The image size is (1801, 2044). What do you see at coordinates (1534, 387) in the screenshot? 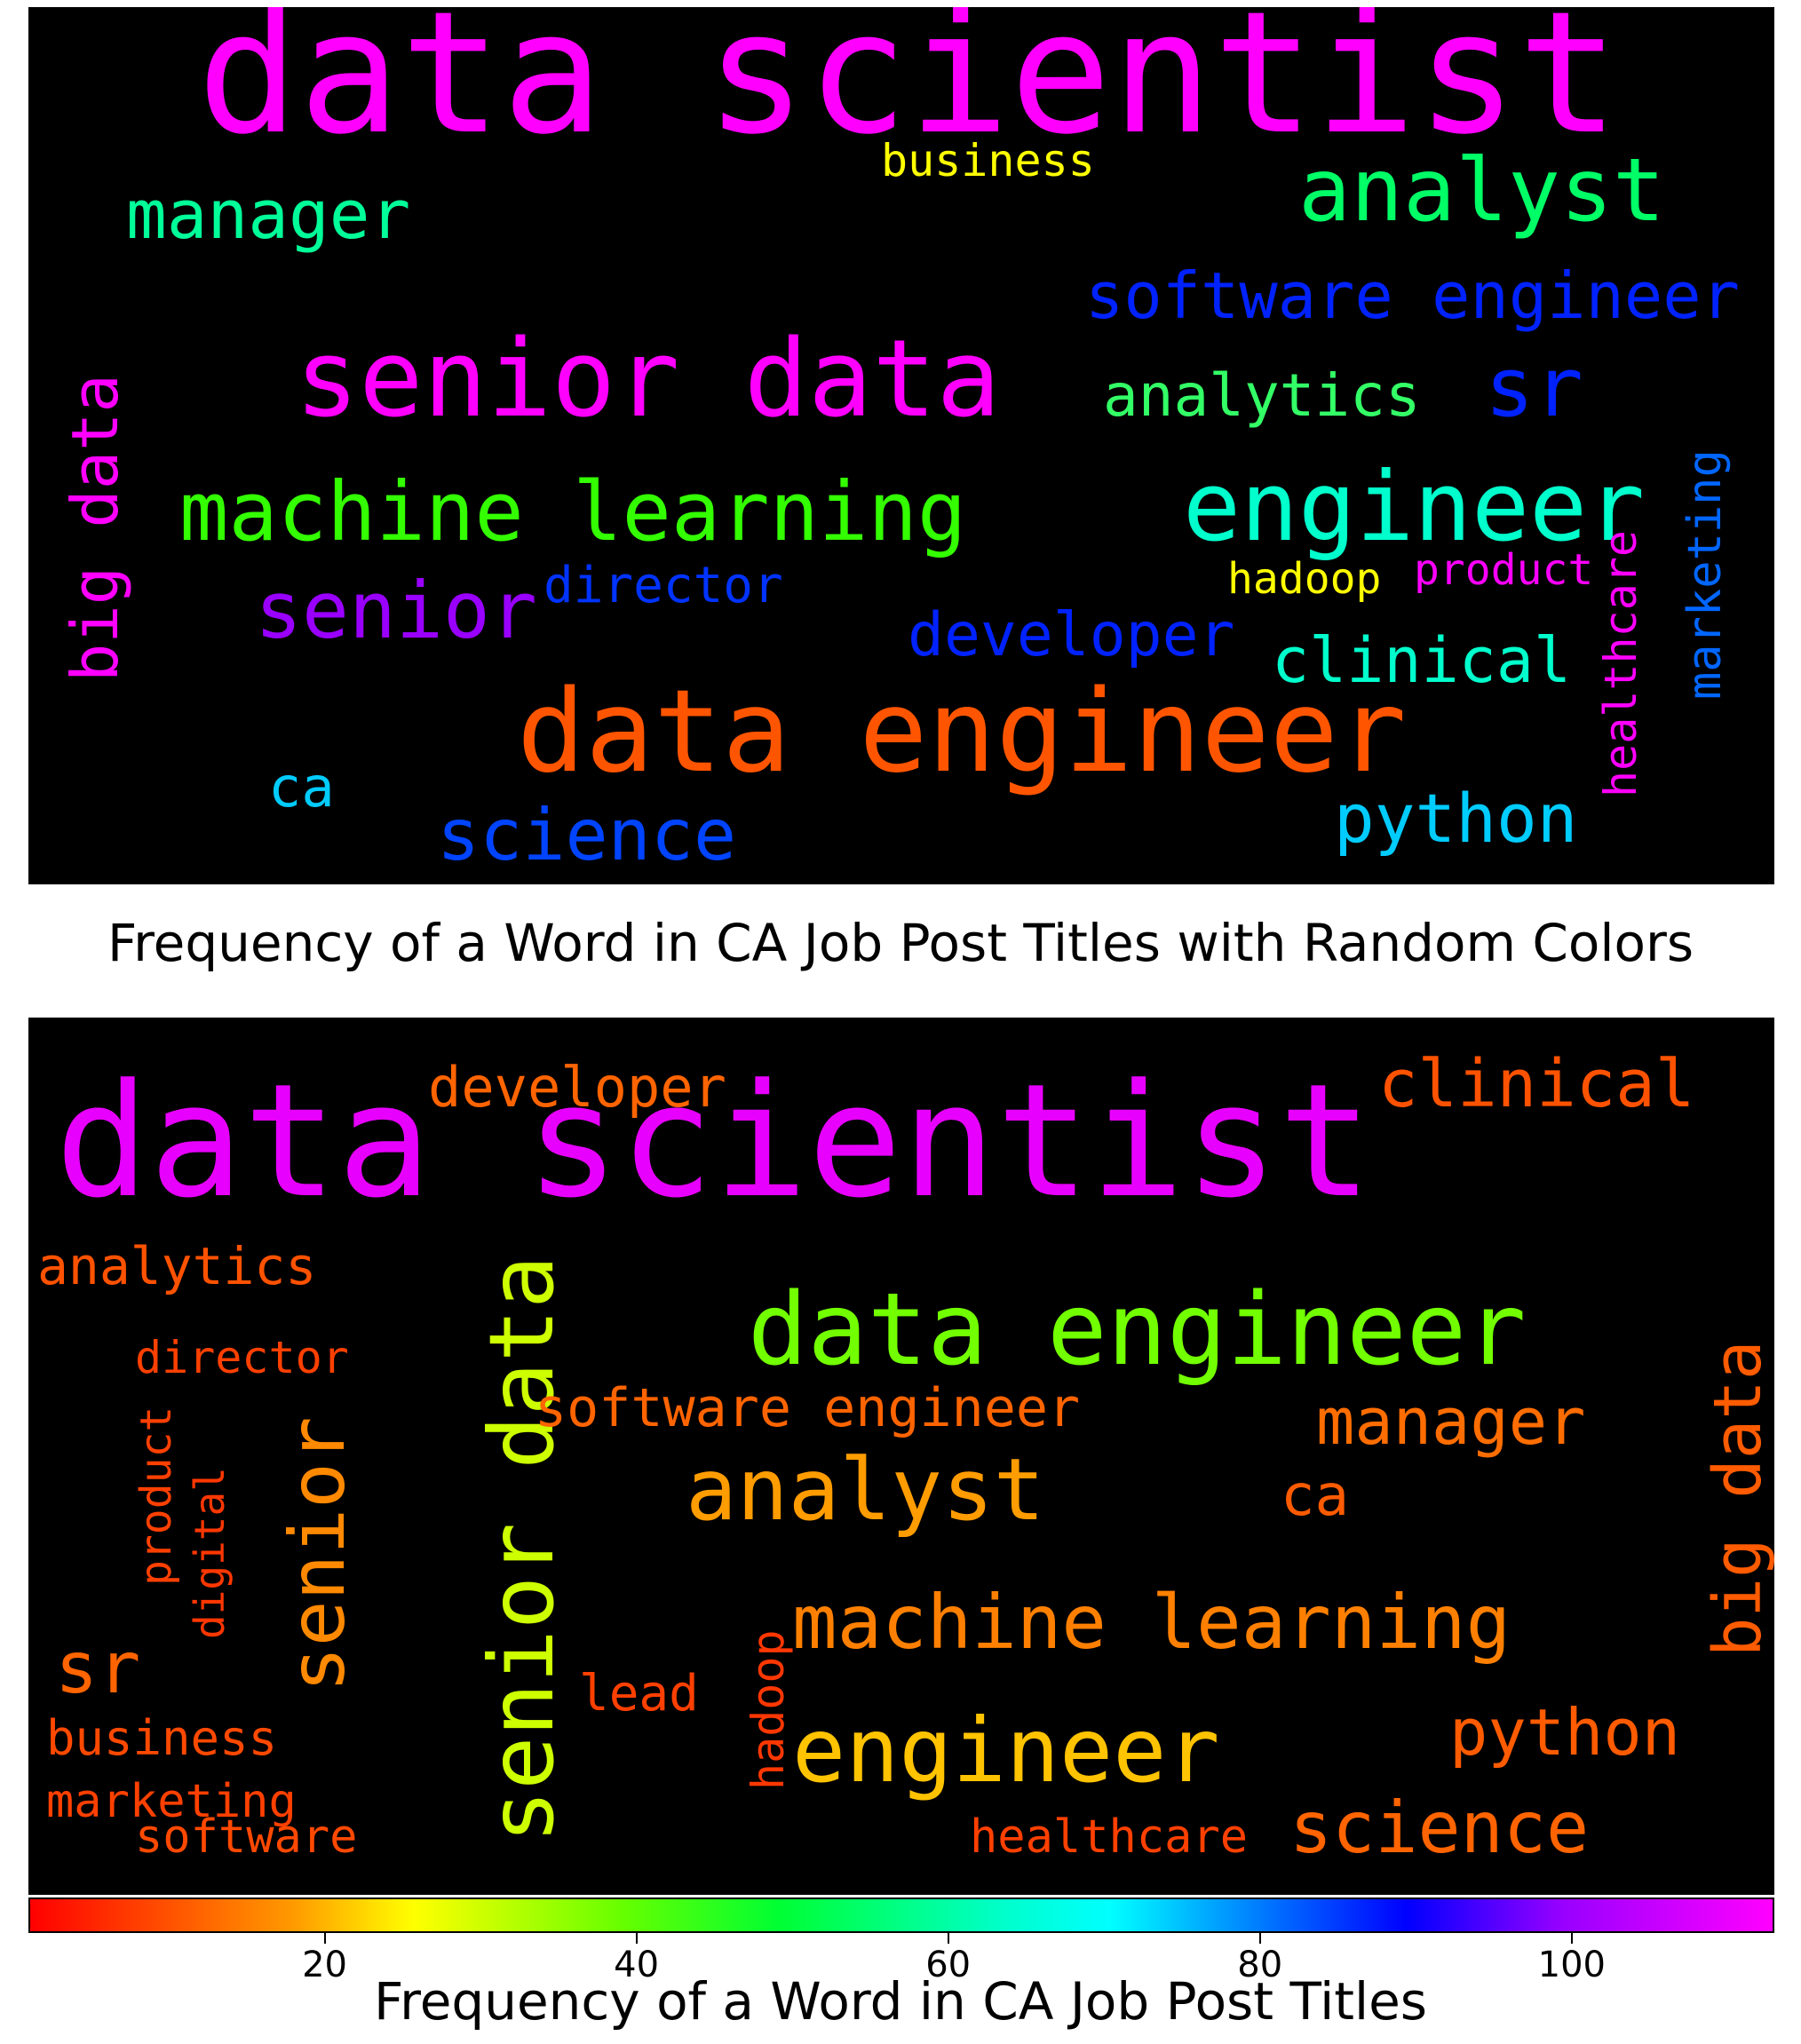
I see `wordcloud-top-word: sr` at bounding box center [1534, 387].